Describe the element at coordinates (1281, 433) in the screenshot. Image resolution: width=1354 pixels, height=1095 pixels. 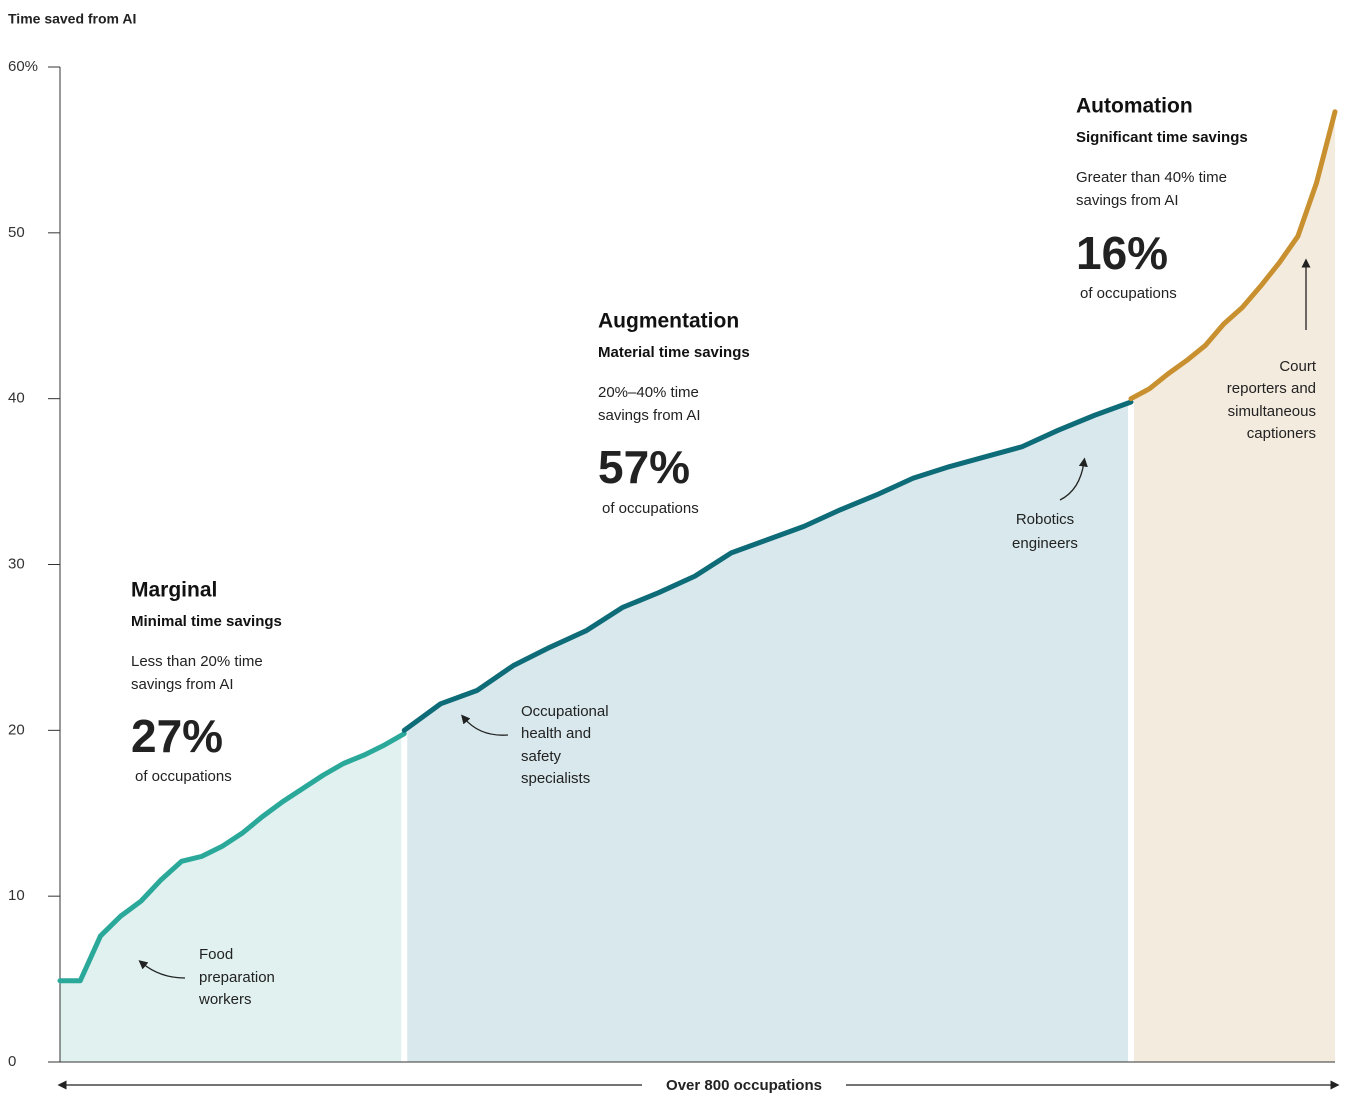
I see `callout-text: captioners` at that location.